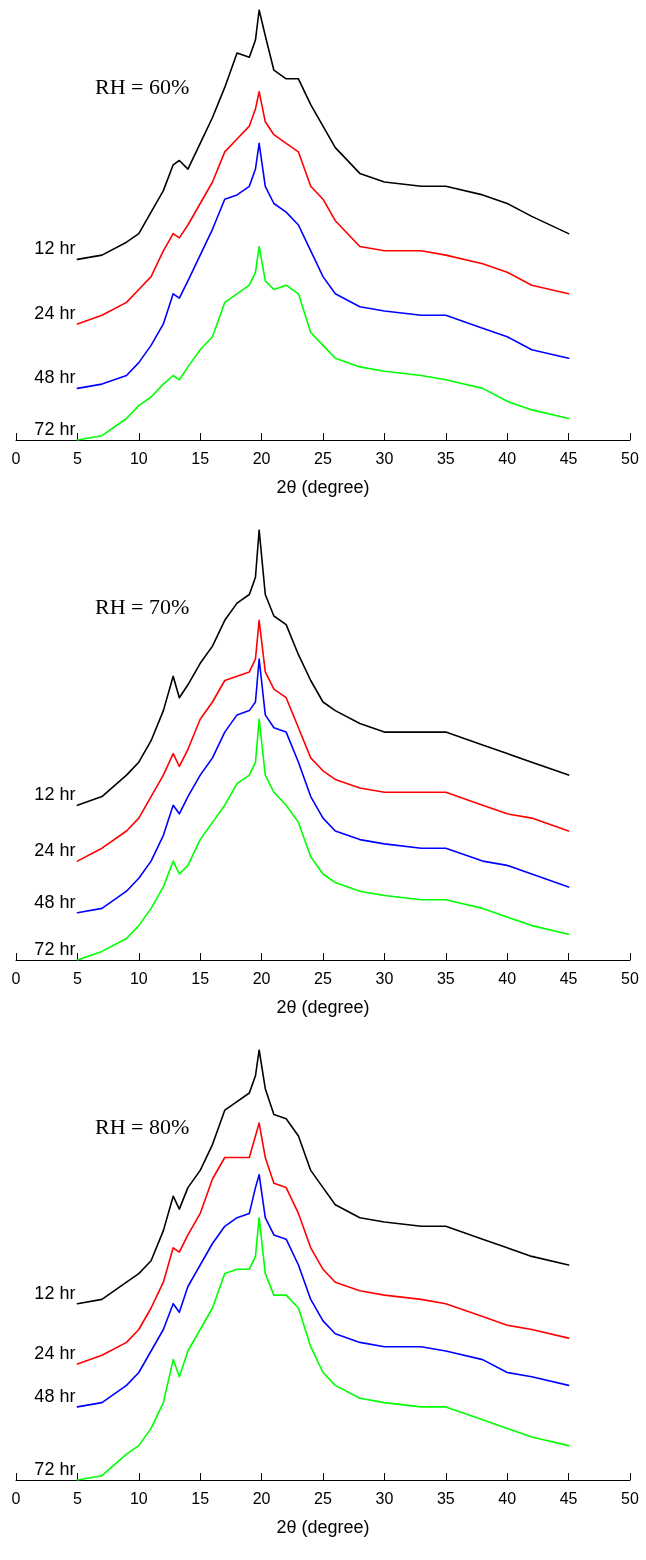 This screenshot has height=1560, width=646. What do you see at coordinates (142, 1126) in the screenshot?
I see `annotation: RH = 80%` at bounding box center [142, 1126].